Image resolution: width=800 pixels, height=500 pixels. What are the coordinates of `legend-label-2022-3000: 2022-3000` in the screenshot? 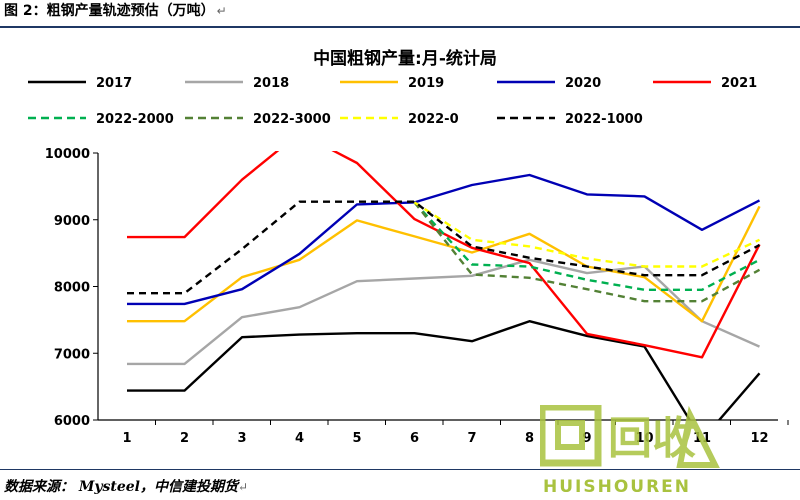 It's located at (292, 119).